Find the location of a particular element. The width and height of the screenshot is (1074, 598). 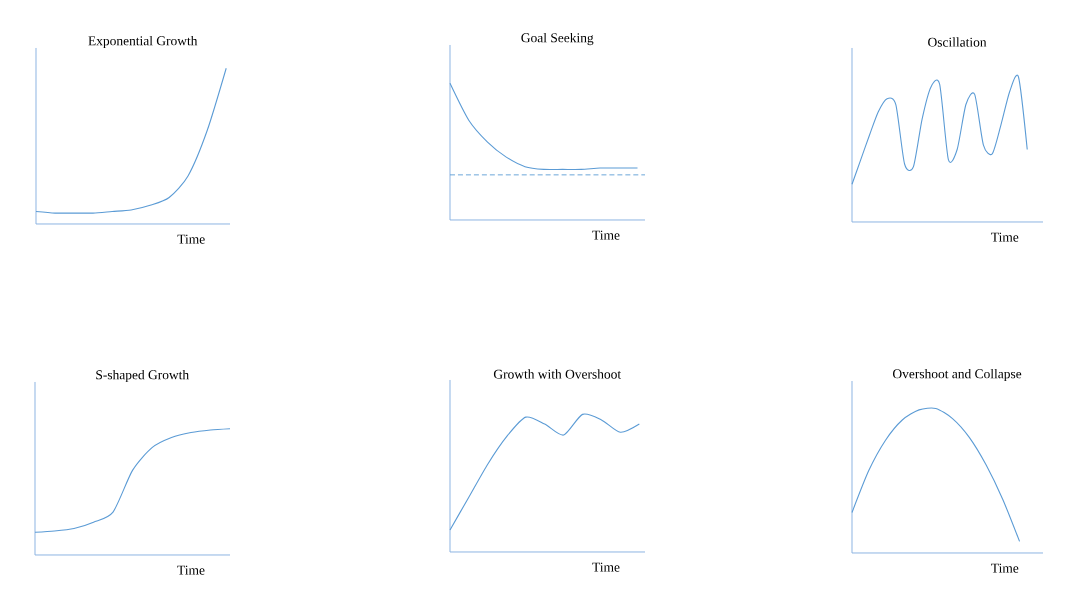

chart-title: S-shaped Growth is located at coordinates (142, 376).